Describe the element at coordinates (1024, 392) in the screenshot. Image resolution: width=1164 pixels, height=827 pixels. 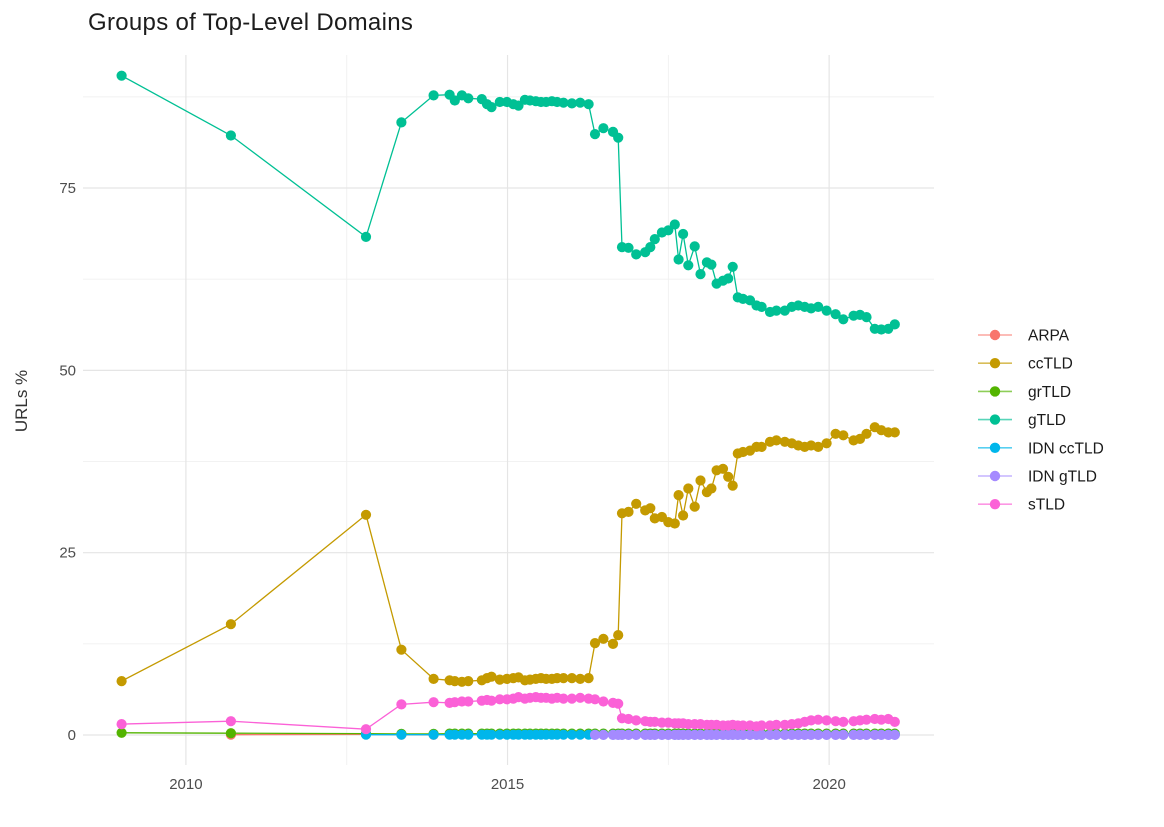
I see `legend-item-grtld: grTLD` at that location.